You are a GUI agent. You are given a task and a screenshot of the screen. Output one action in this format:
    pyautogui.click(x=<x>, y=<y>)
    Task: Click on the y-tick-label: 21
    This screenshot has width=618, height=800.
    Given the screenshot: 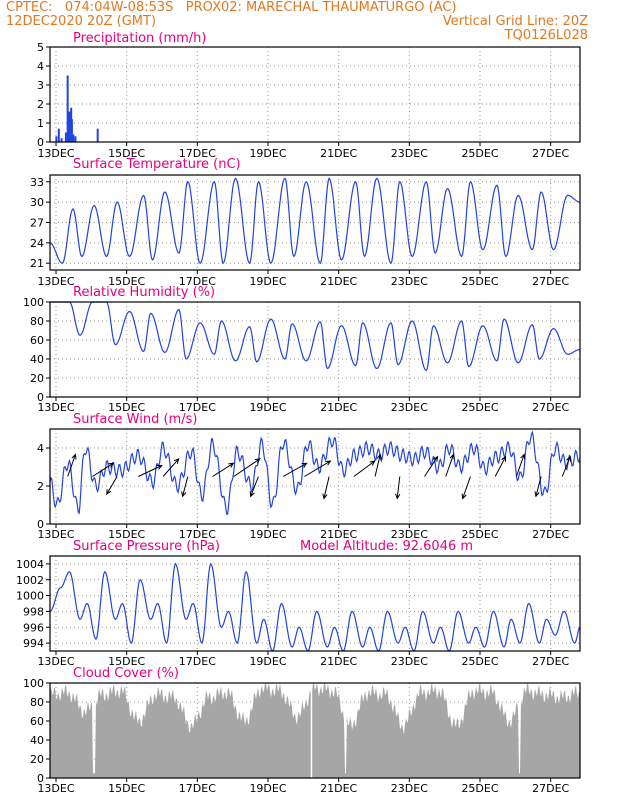 What is the action you would take?
    pyautogui.click(x=37, y=263)
    